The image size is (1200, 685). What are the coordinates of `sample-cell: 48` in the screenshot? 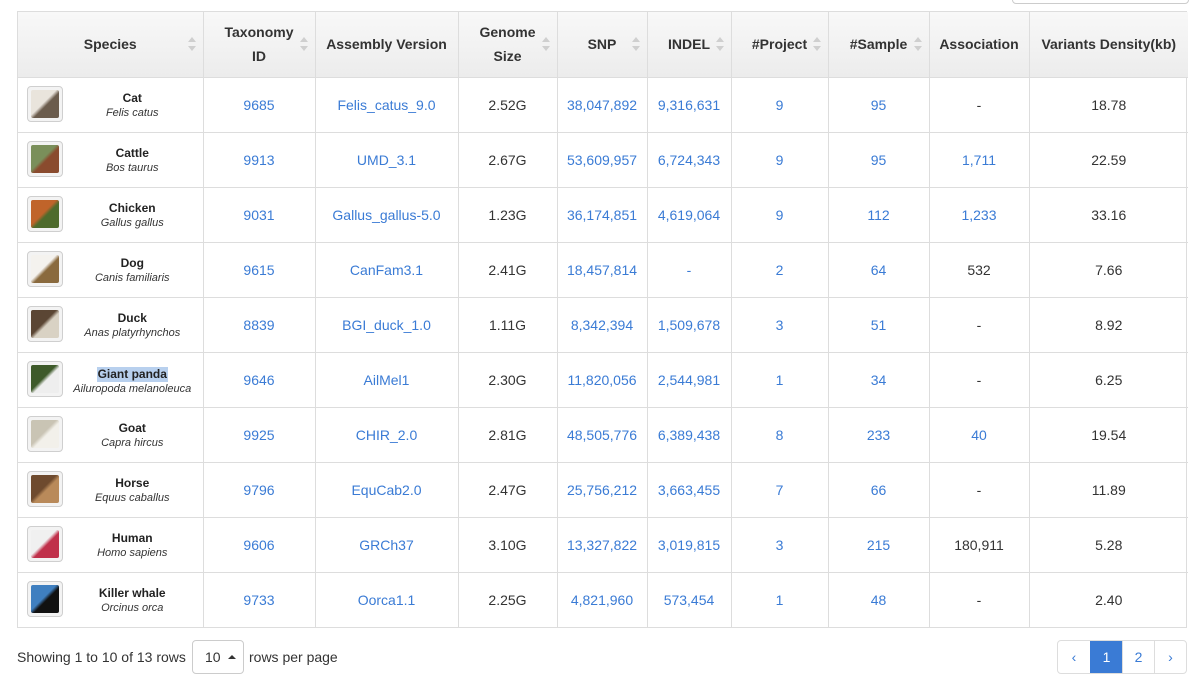 It's located at (878, 599).